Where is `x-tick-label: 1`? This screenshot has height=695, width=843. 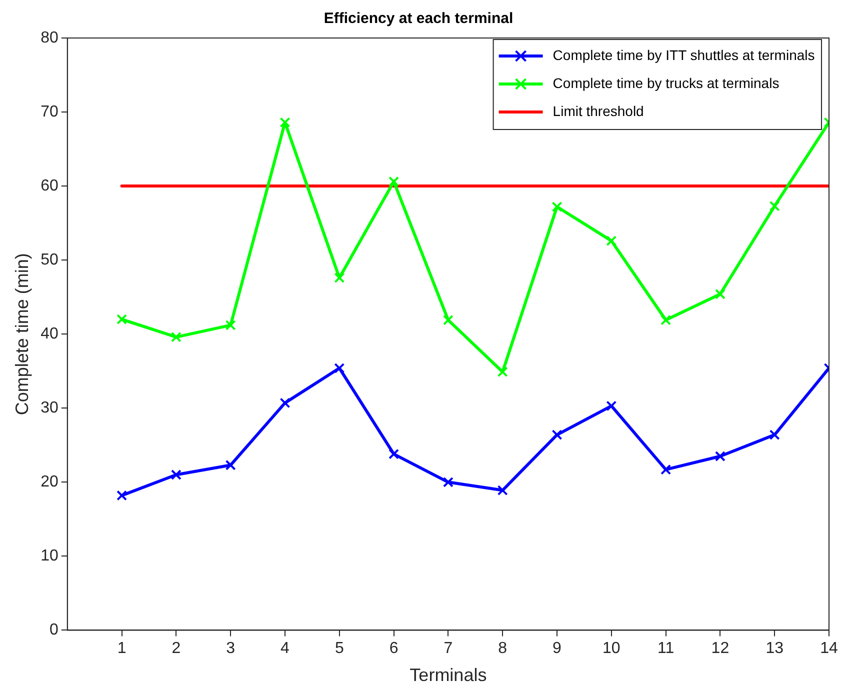
x-tick-label: 1 is located at coordinates (121, 649).